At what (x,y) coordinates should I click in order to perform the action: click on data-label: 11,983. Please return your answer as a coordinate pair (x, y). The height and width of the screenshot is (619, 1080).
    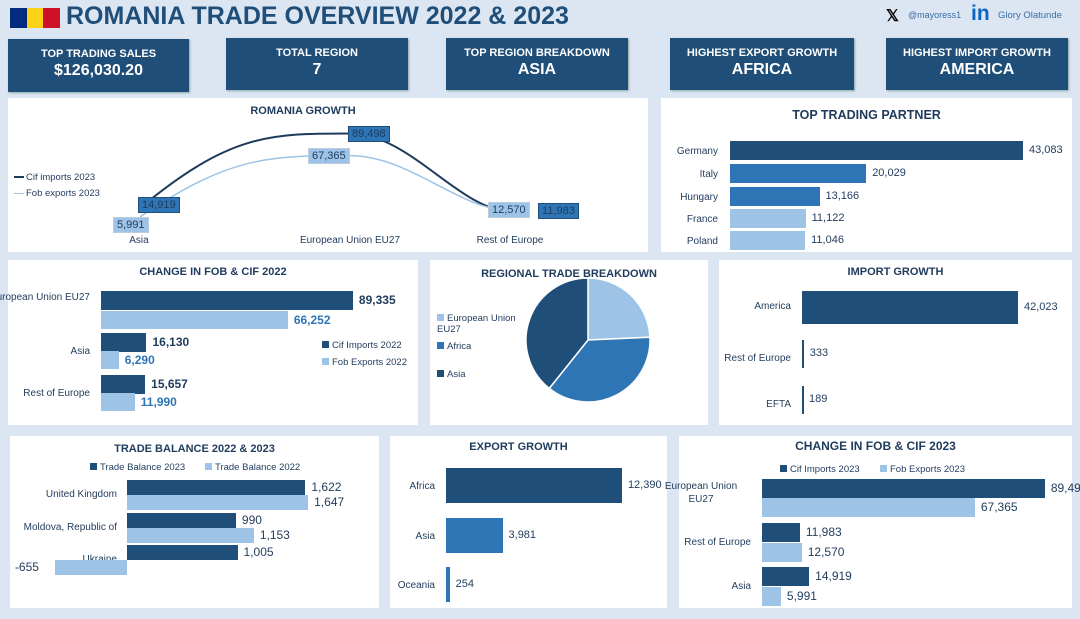
    Looking at the image, I should click on (558, 211).